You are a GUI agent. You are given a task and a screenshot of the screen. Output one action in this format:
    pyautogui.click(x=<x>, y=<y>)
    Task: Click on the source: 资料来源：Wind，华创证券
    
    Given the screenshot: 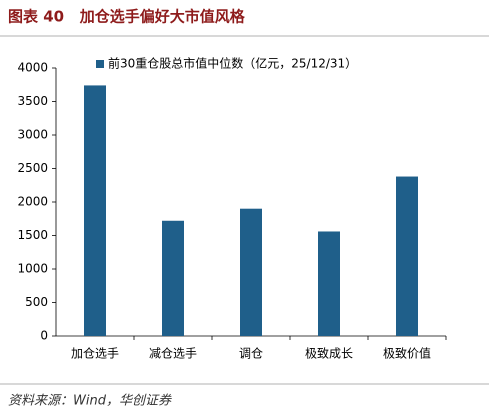 What is the action you would take?
    pyautogui.click(x=90, y=401)
    